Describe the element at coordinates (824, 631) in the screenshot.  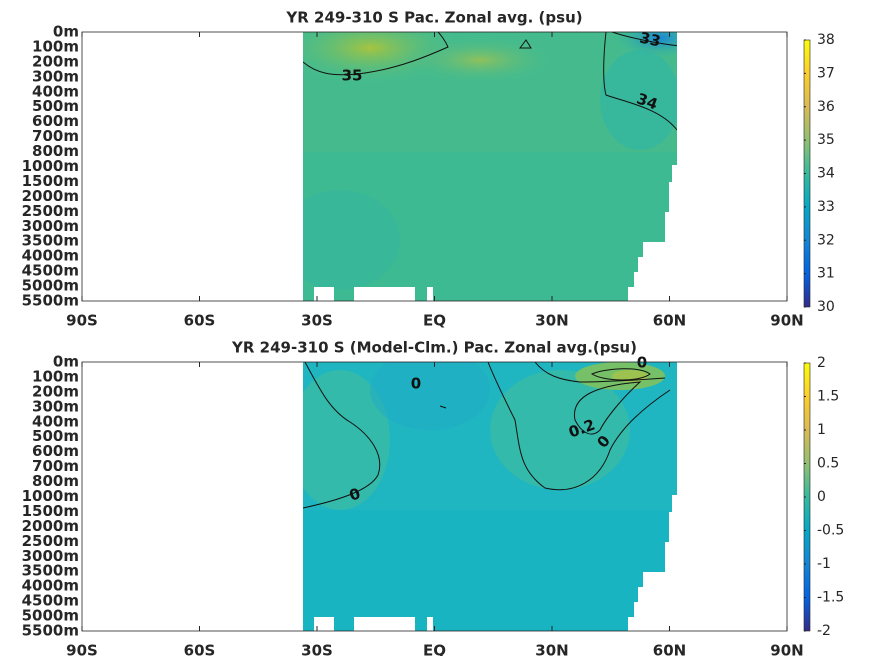
I see `colorbar-tick-label: -2` at that location.